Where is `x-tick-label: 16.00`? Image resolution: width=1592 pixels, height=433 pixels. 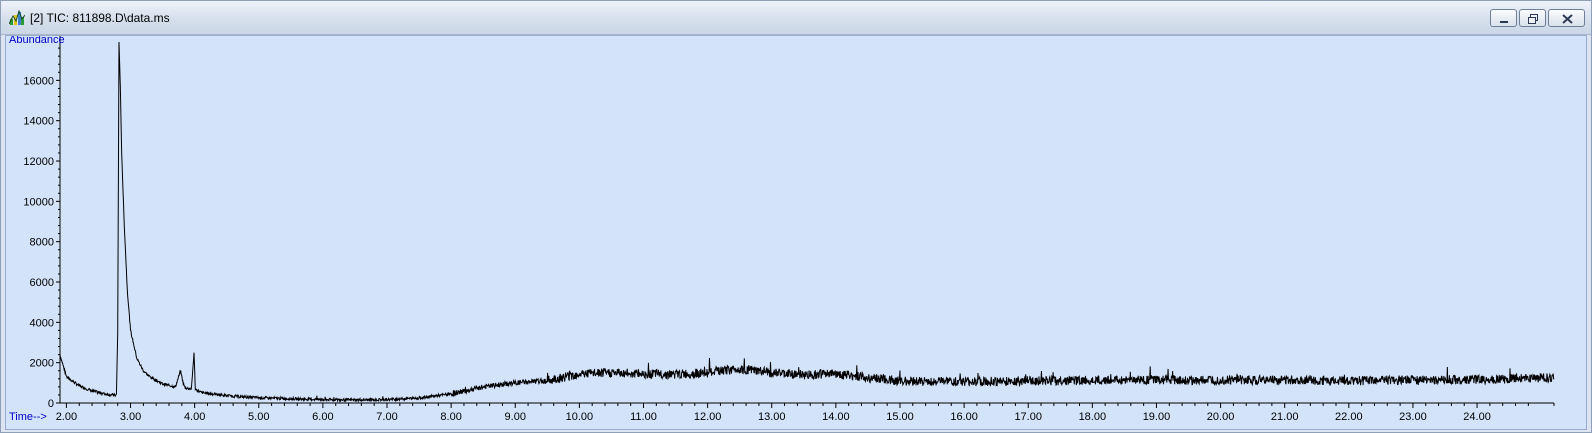 x-tick-label: 16.00 is located at coordinates (964, 417).